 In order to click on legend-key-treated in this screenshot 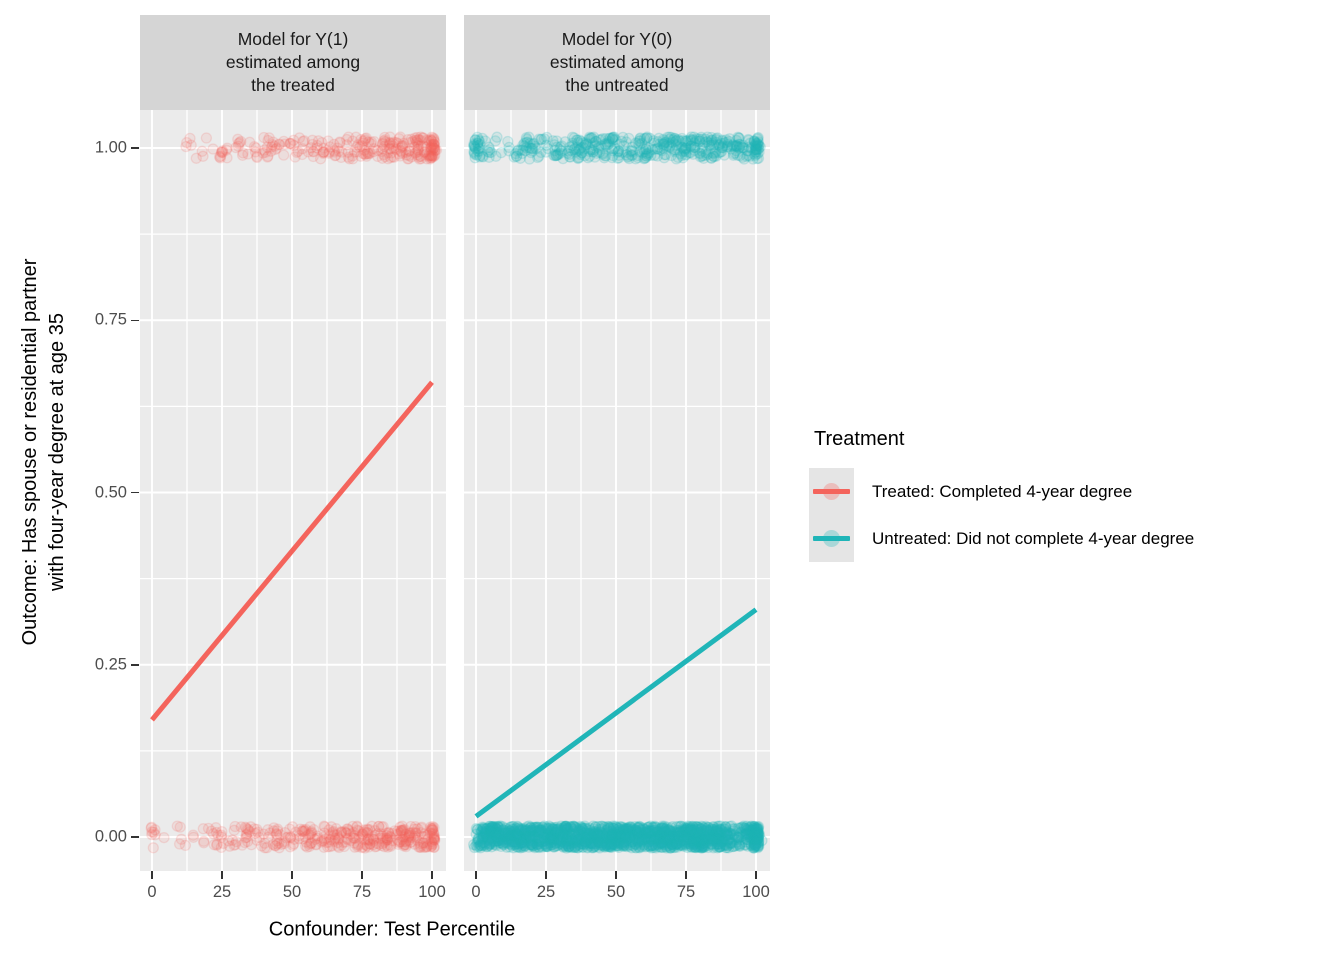, I will do `click(831, 491)`.